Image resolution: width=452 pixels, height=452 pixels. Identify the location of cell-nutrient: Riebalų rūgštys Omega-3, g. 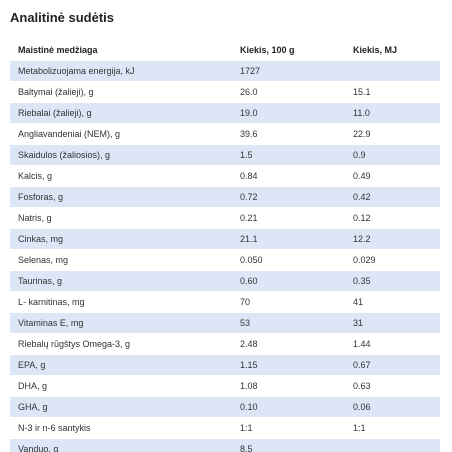
(74, 344).